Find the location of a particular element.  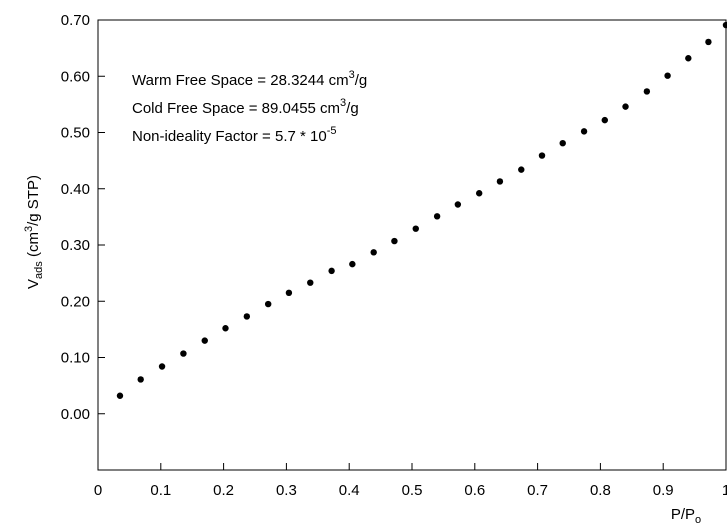

y-axis-title: Vads (cm3/g STP) is located at coordinates (34, 232).